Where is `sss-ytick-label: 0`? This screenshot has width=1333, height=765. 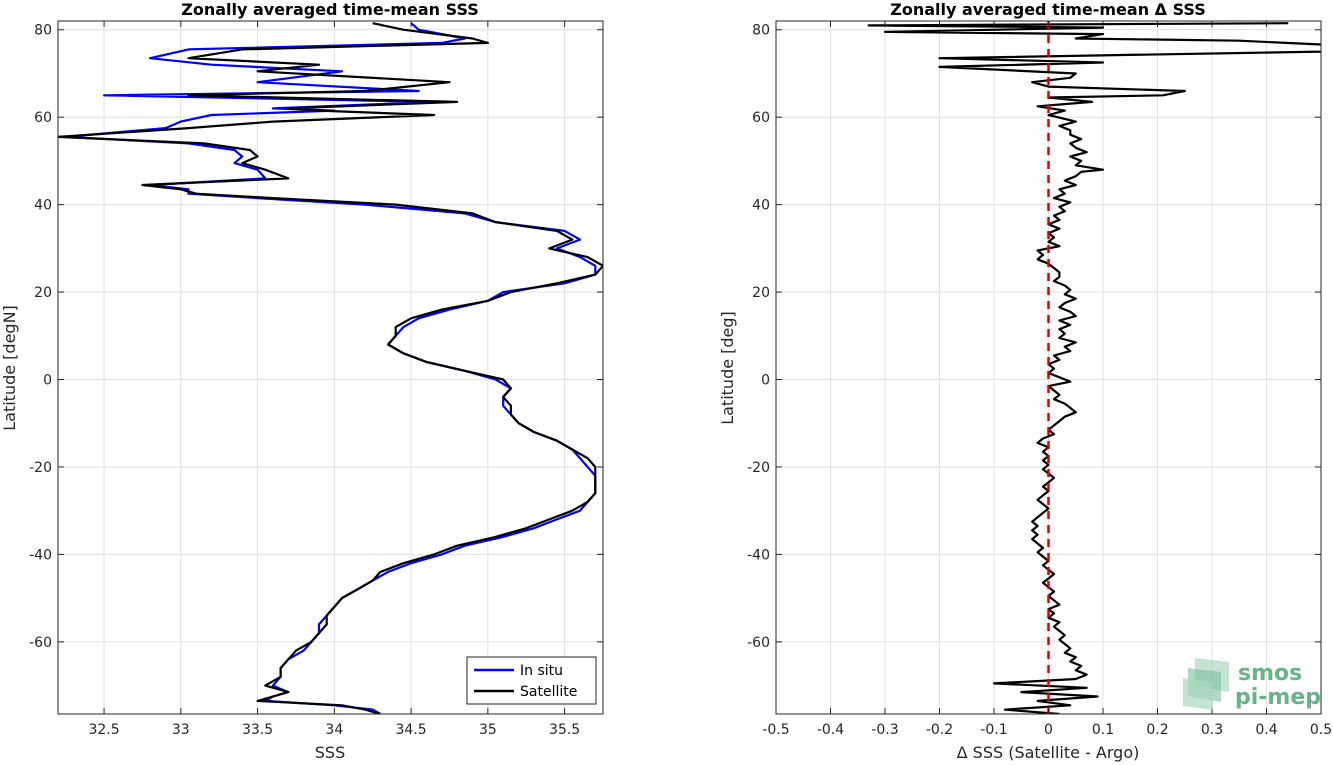 sss-ytick-label: 0 is located at coordinates (47, 381).